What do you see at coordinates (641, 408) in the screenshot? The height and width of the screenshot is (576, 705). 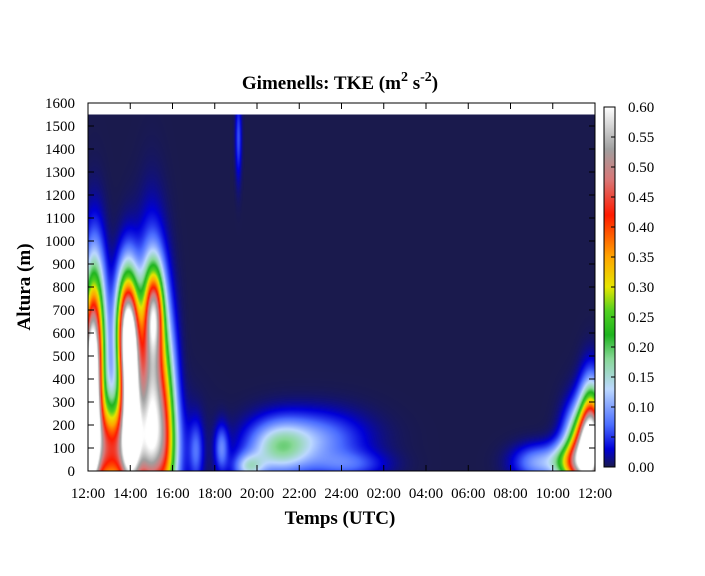 I see `colorbar-tick-label: 0.10` at bounding box center [641, 408].